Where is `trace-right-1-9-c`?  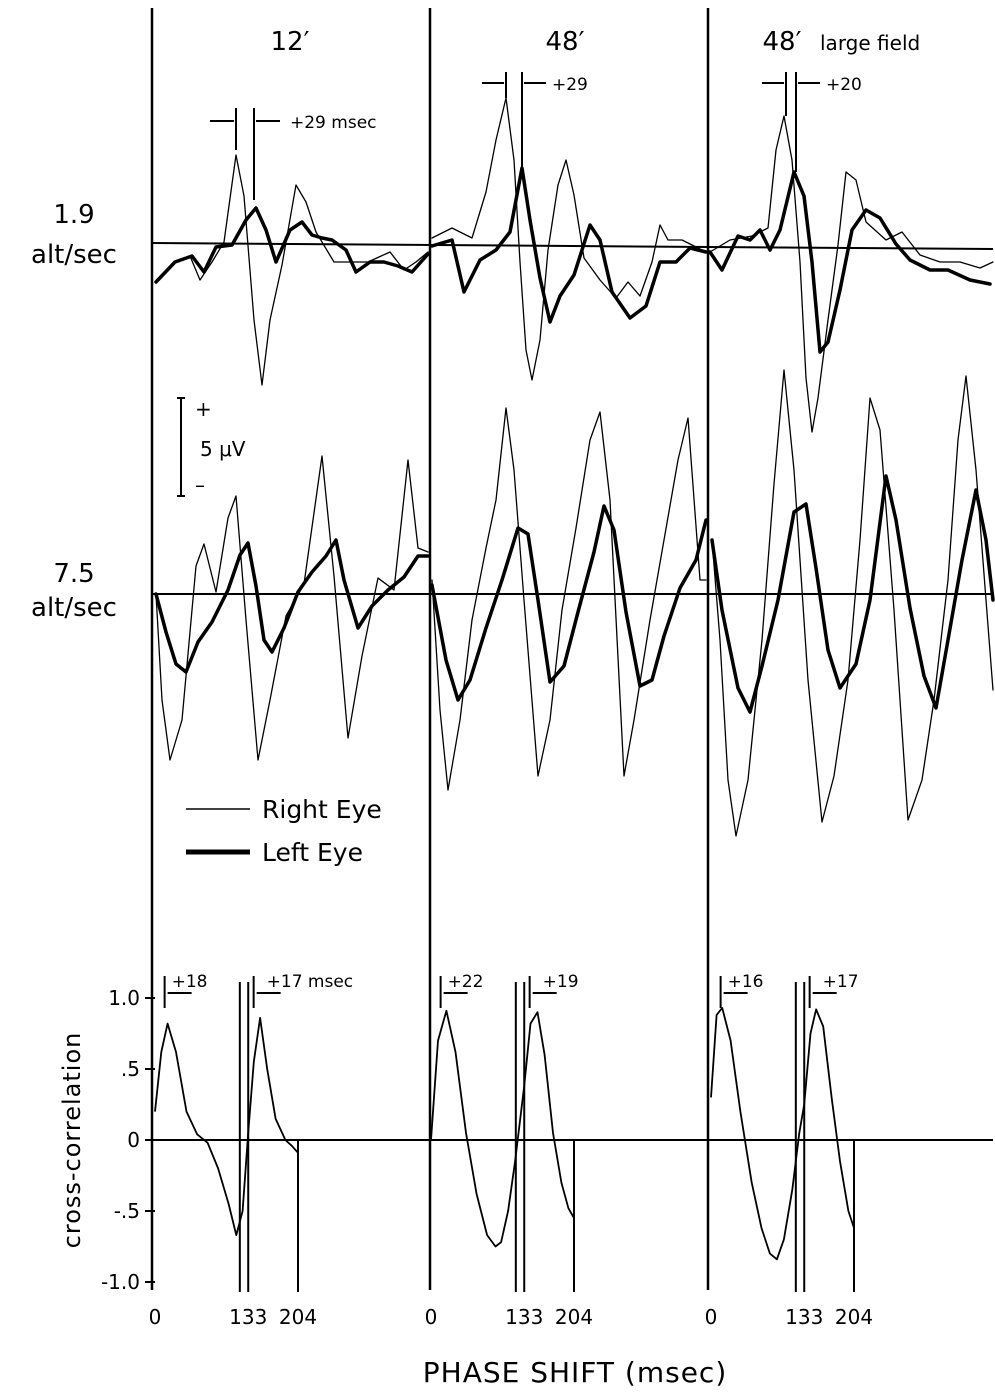 trace-right-1-9-c is located at coordinates (851, 274).